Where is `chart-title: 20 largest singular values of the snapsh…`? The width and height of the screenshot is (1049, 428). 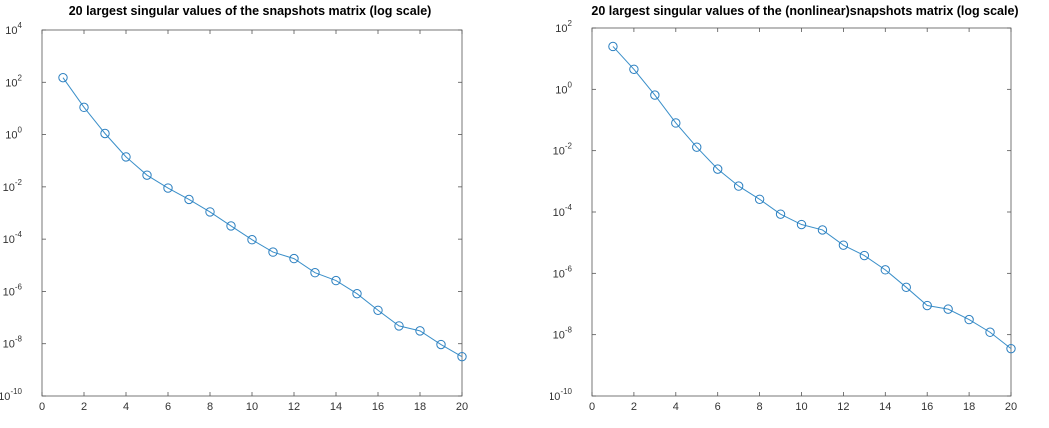 chart-title: 20 largest singular values of the snapsh… is located at coordinates (250, 11).